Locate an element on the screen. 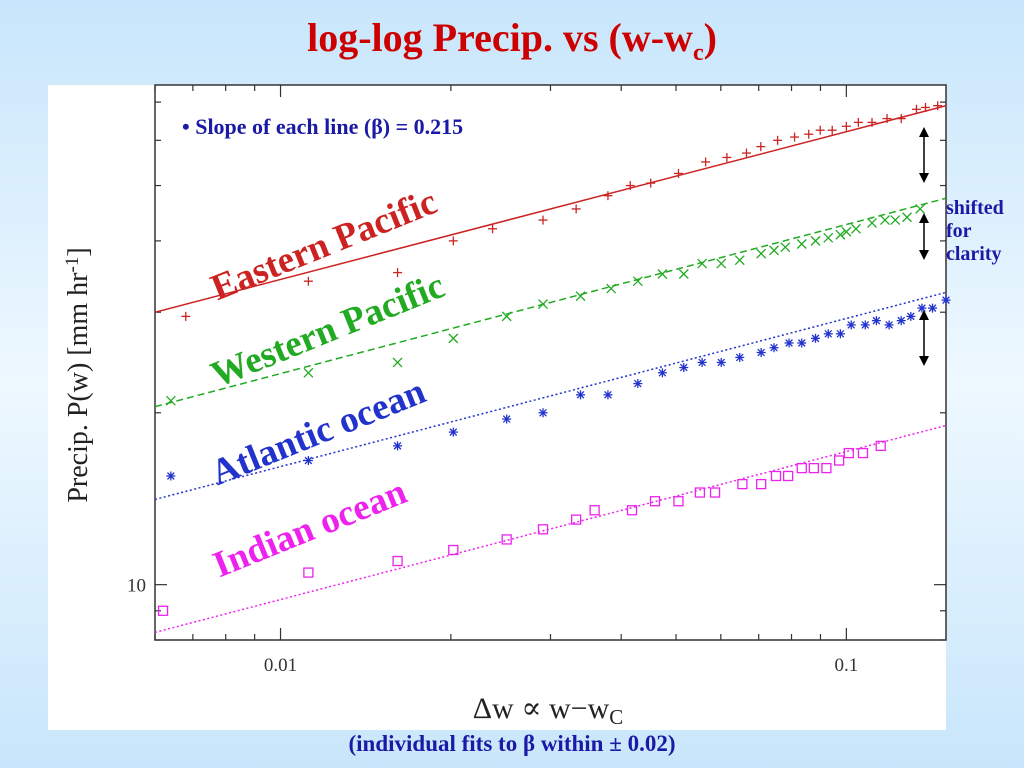 This screenshot has height=768, width=1024. shift-note-line-1: shifted is located at coordinates (975, 208).